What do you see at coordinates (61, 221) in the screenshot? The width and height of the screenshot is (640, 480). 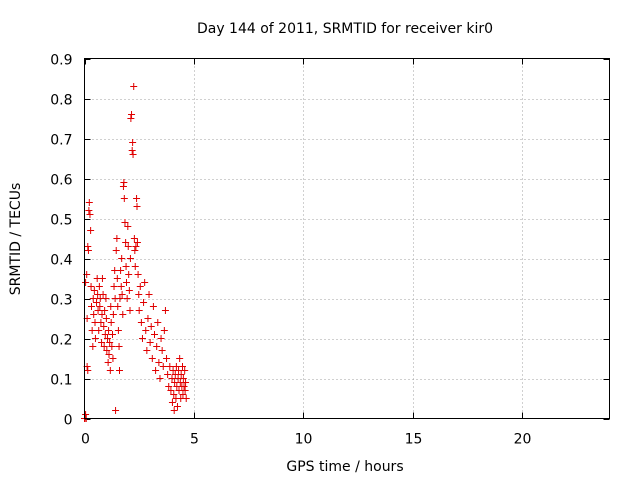 I see `y-tick-label: 0.5` at bounding box center [61, 221].